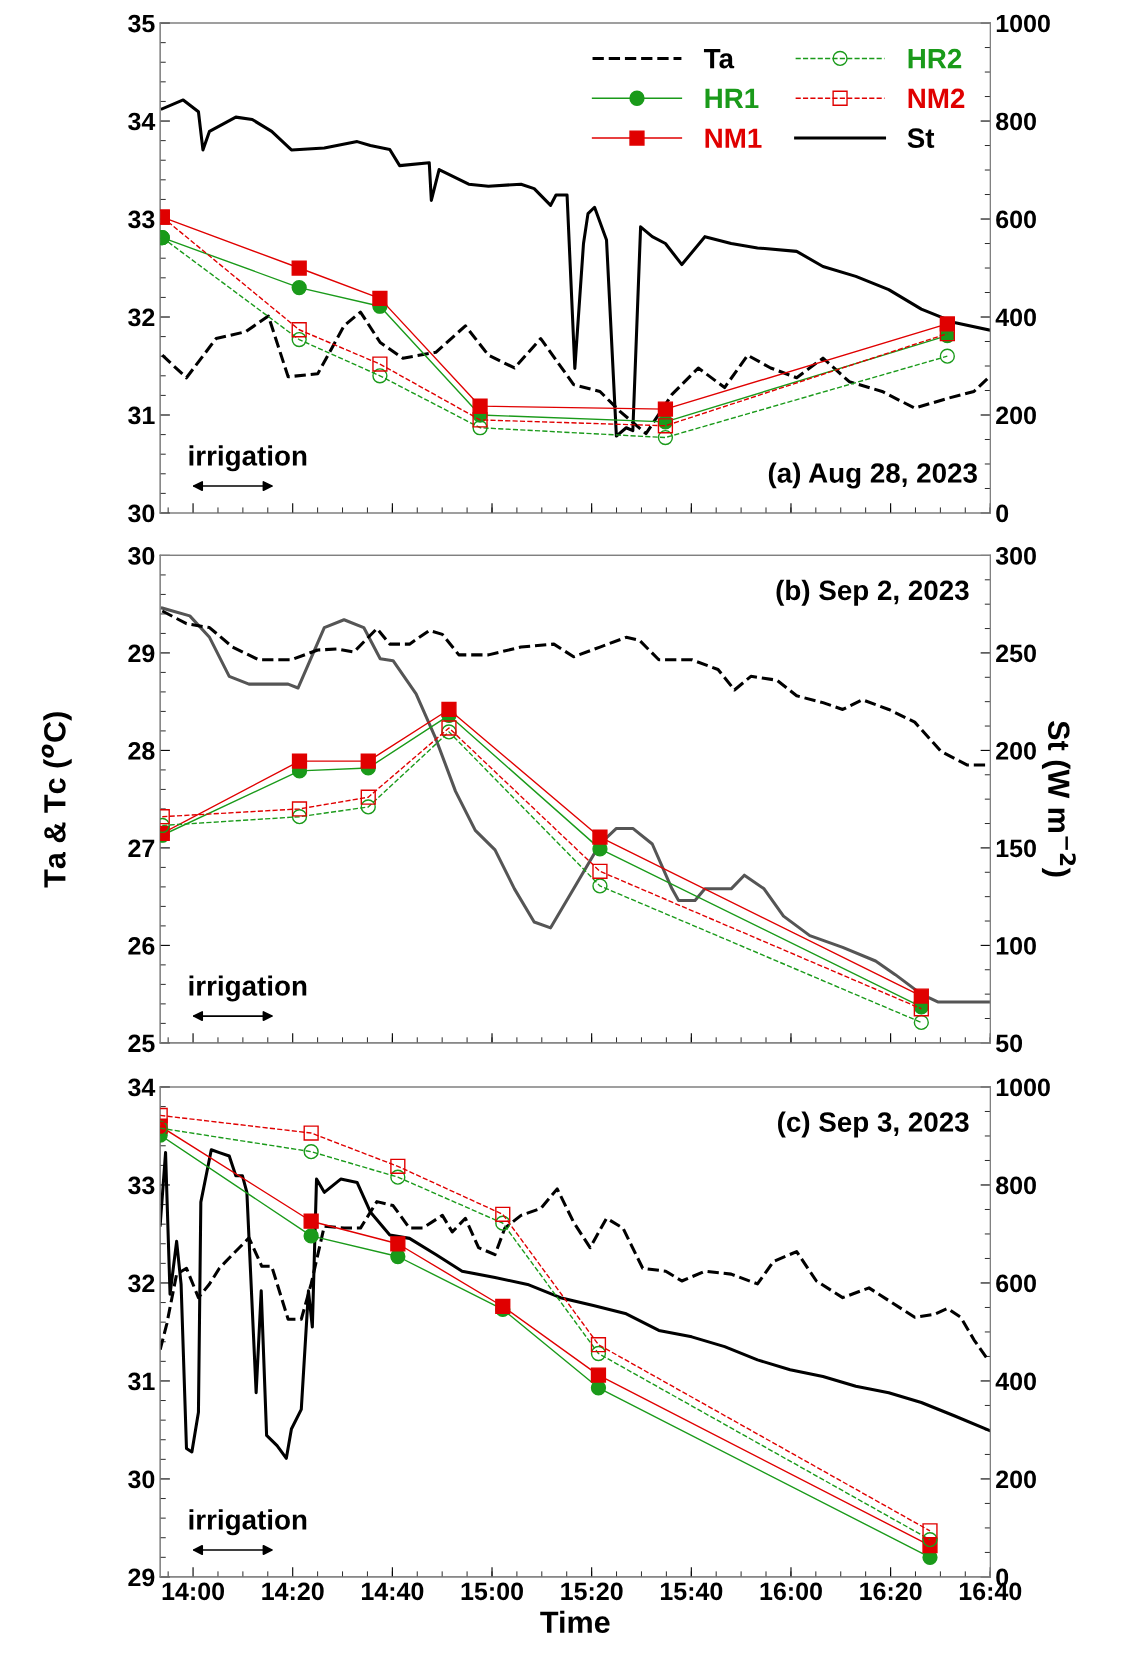  Describe the element at coordinates (575, 1622) in the screenshot. I see `x-axis-title: Time` at that location.